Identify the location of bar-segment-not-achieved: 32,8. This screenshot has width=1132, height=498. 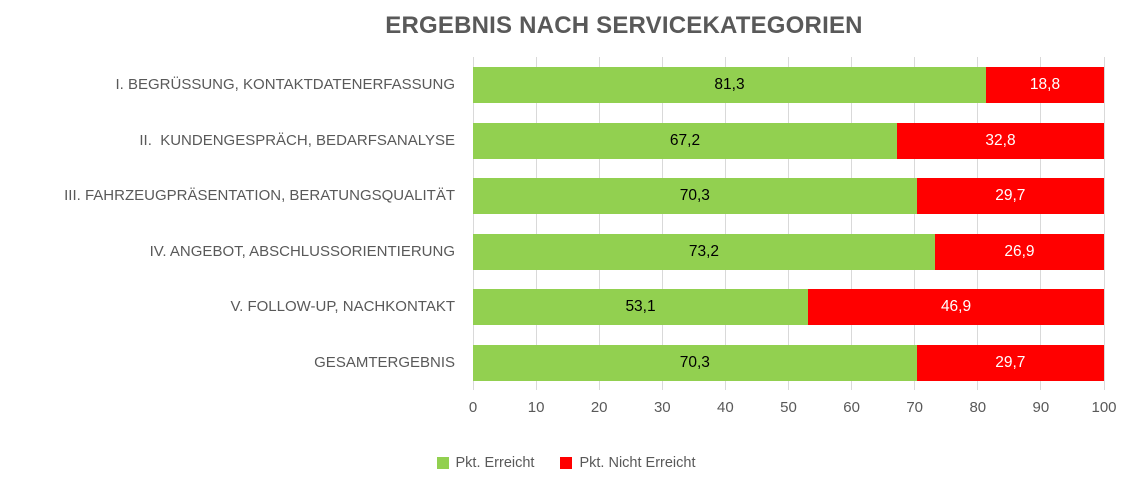
(1000, 140).